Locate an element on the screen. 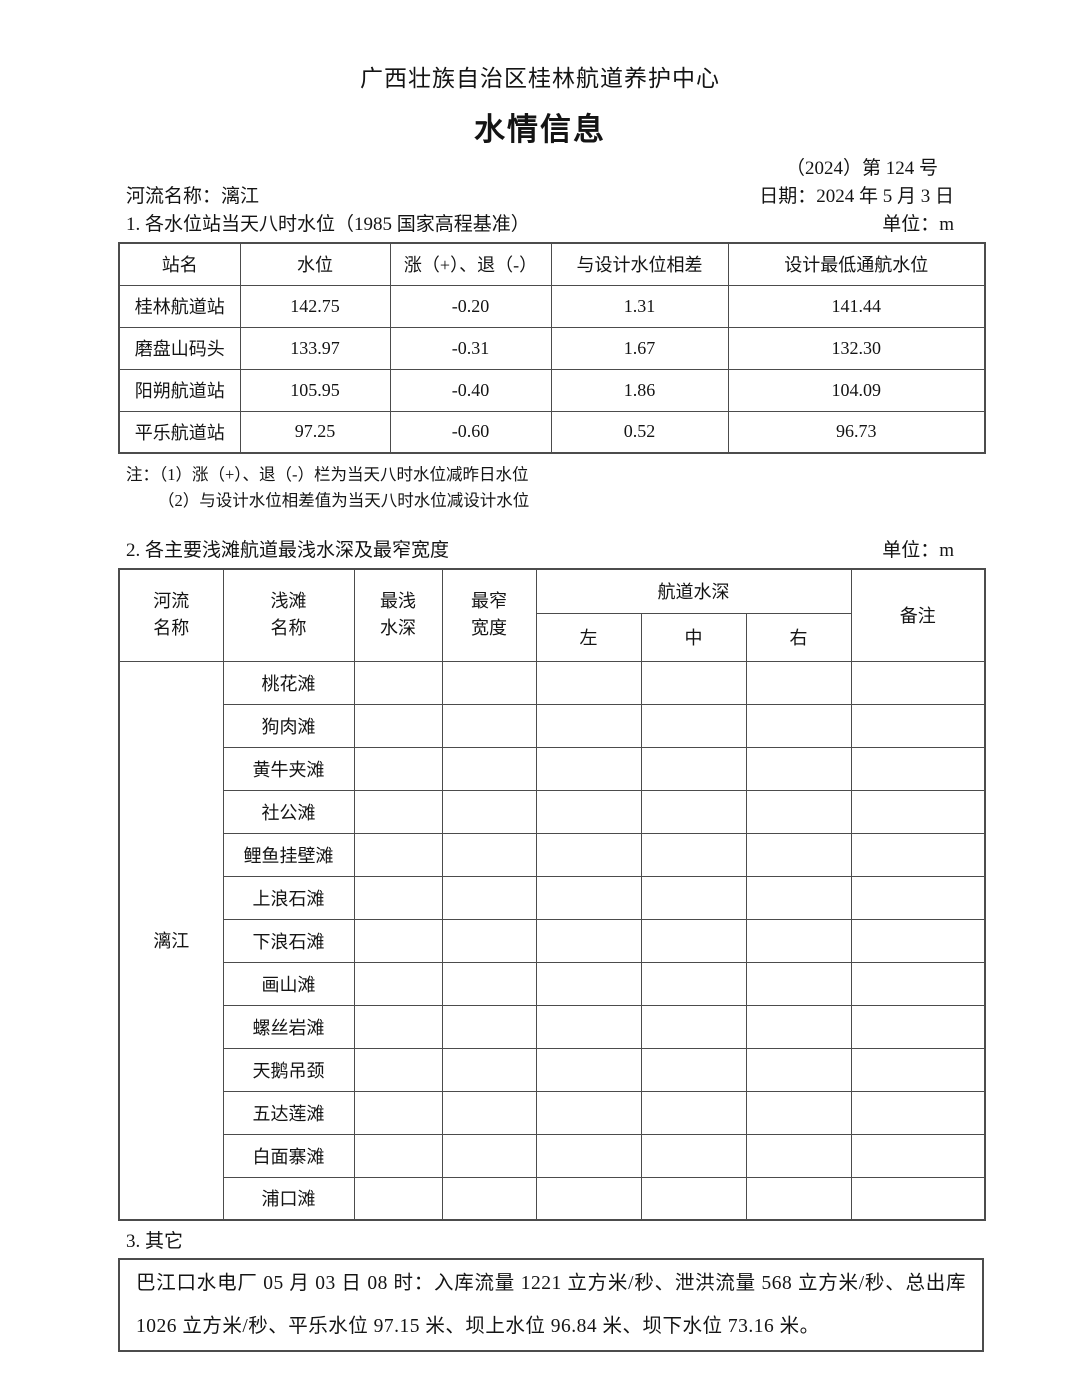 The image size is (1080, 1393). section2-heading: 2. 各主要浅滩航道最浅水深及最窄宽度 is located at coordinates (288, 550).